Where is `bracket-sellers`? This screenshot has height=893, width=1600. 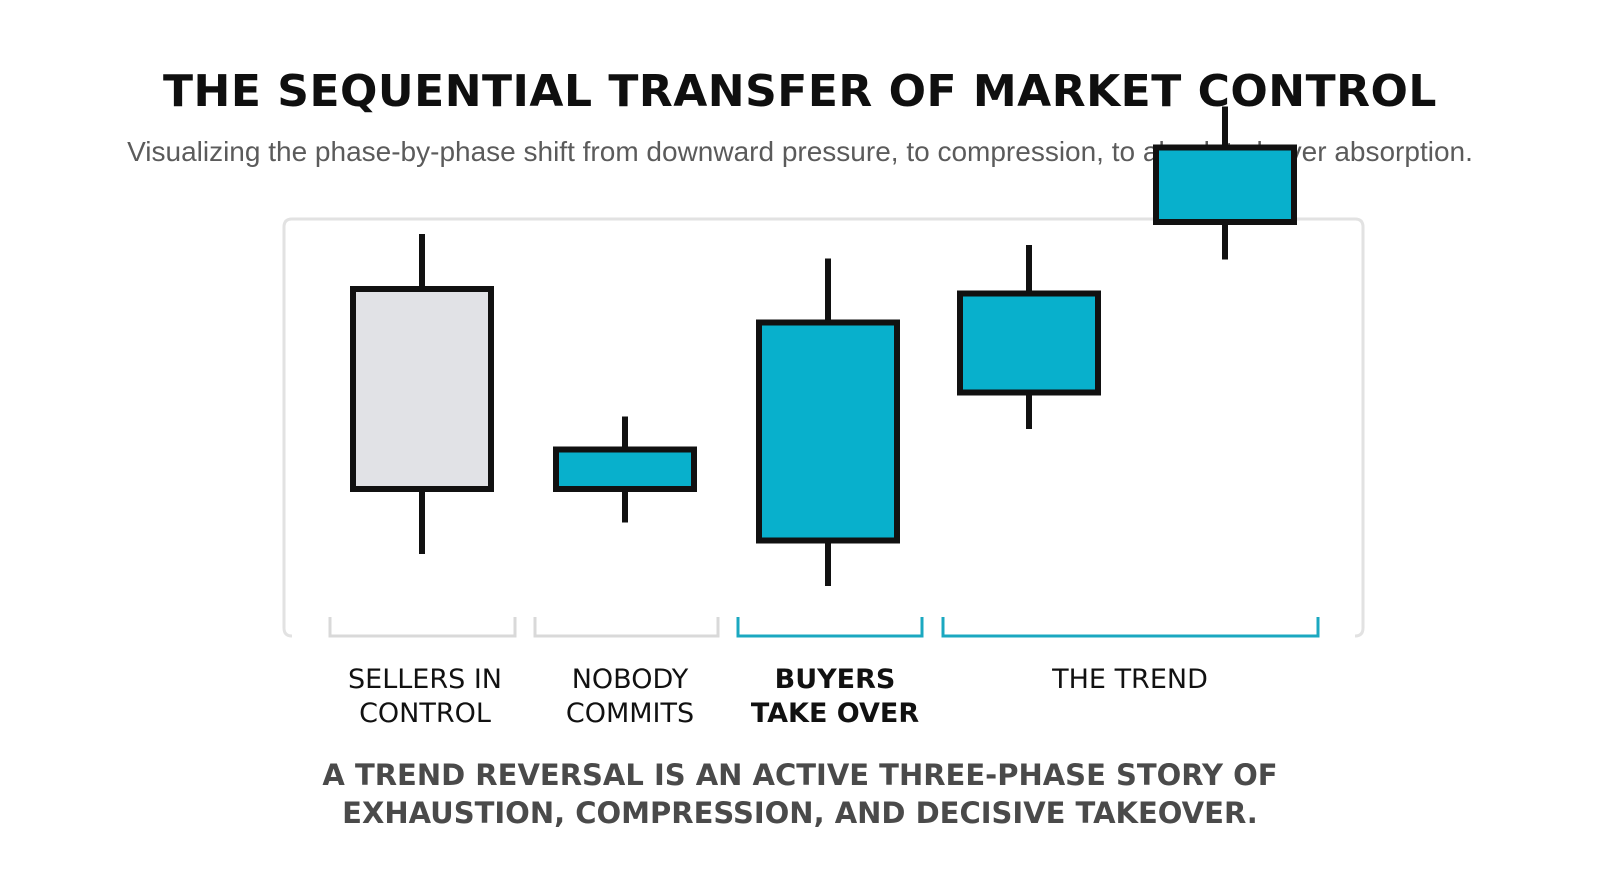 bracket-sellers is located at coordinates (422, 627).